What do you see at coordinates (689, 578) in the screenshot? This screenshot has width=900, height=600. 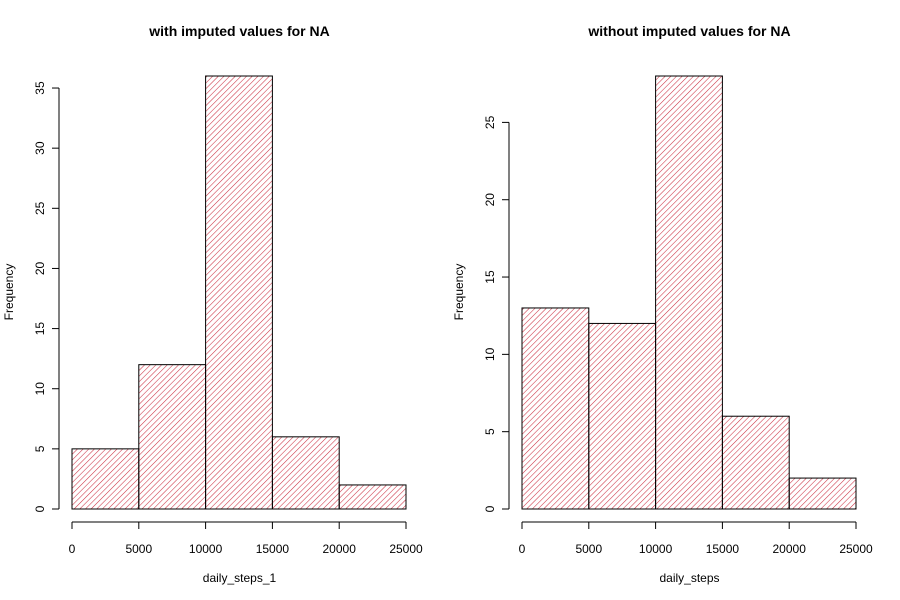 I see `x-axis-label: daily_steps` at bounding box center [689, 578].